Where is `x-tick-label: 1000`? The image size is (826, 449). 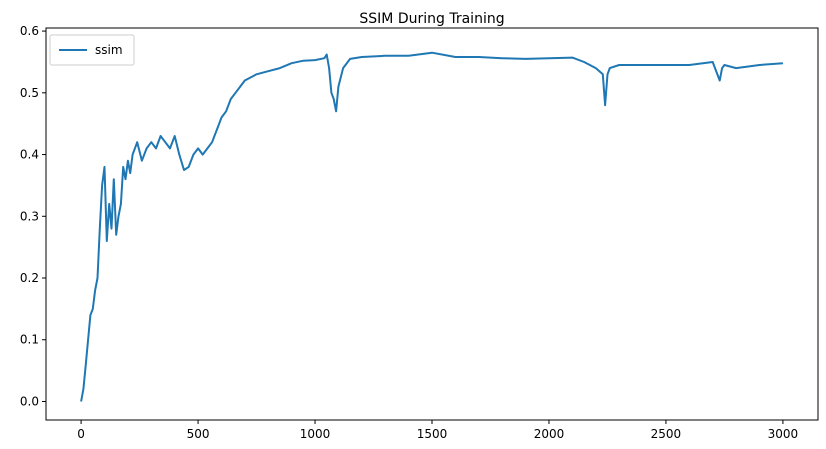
x-tick-label: 1000 is located at coordinates (315, 434).